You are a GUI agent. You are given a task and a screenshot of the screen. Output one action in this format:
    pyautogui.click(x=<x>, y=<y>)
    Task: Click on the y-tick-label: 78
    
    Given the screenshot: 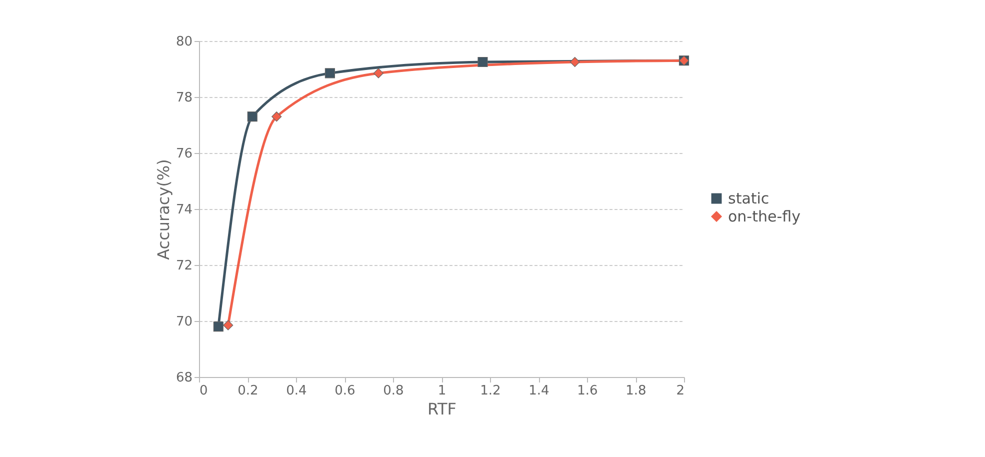 What is the action you would take?
    pyautogui.click(x=184, y=98)
    